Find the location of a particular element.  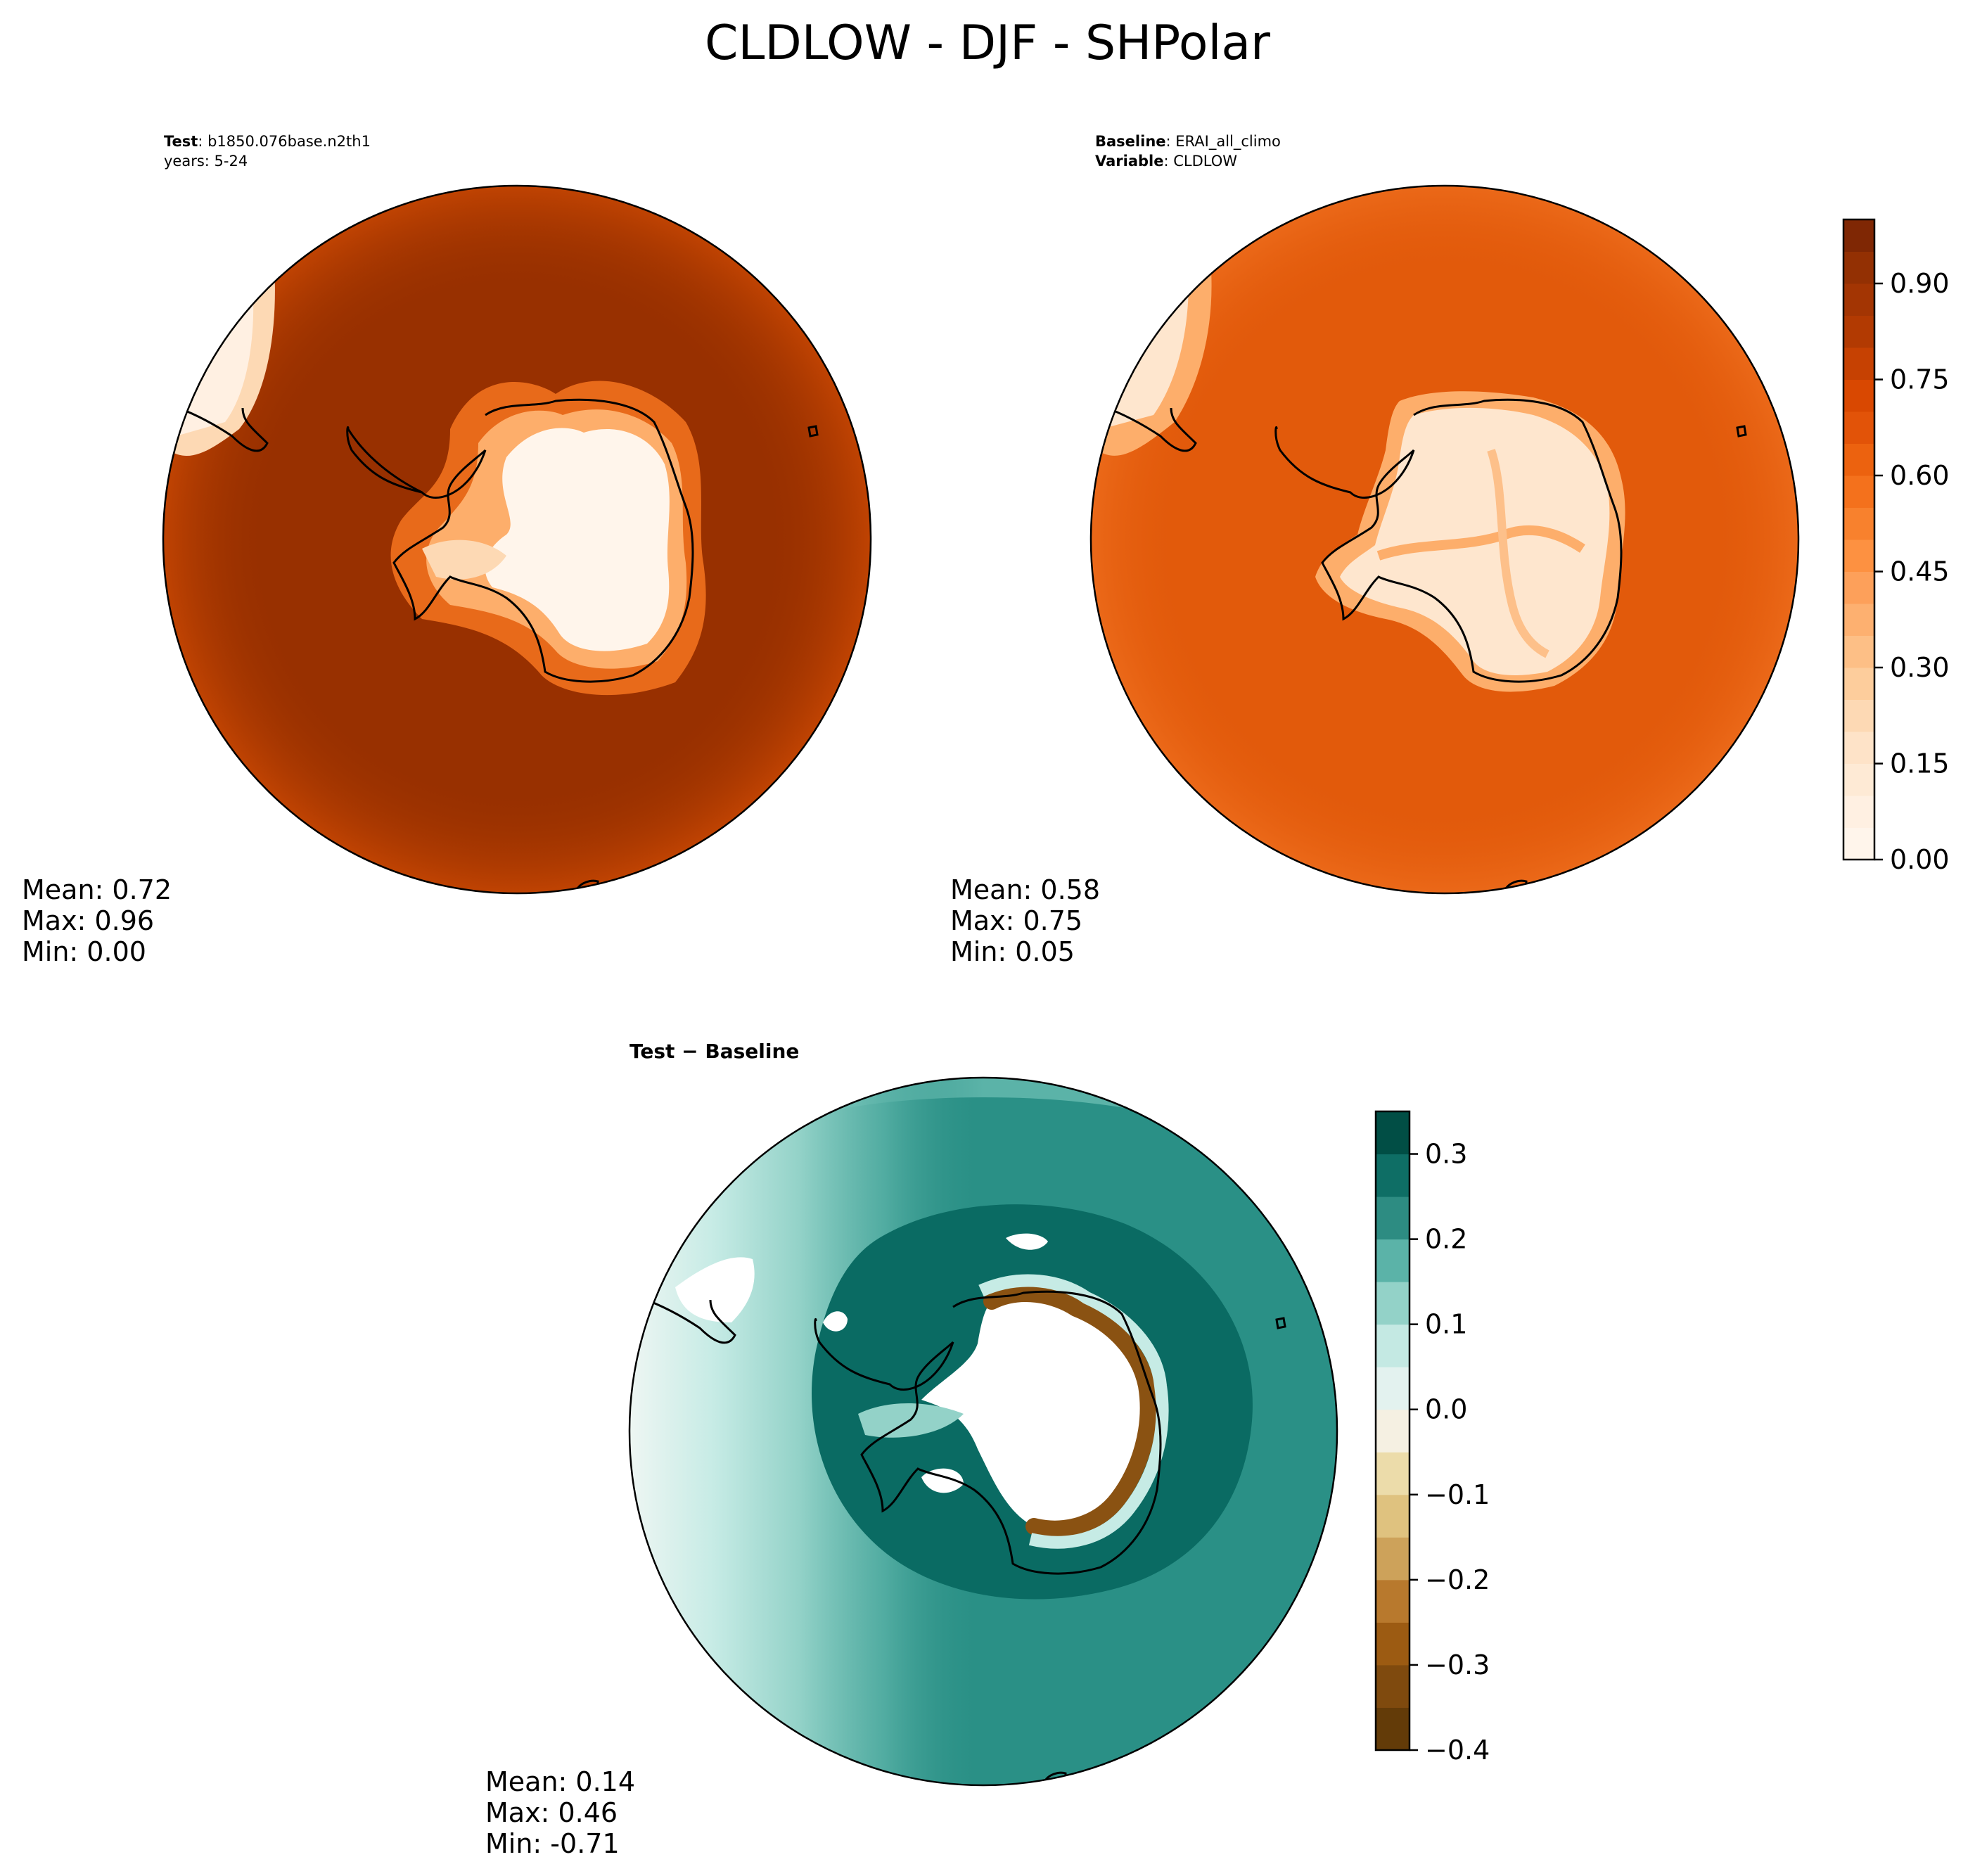

diff-light-rim is located at coordinates (1073, 1411).